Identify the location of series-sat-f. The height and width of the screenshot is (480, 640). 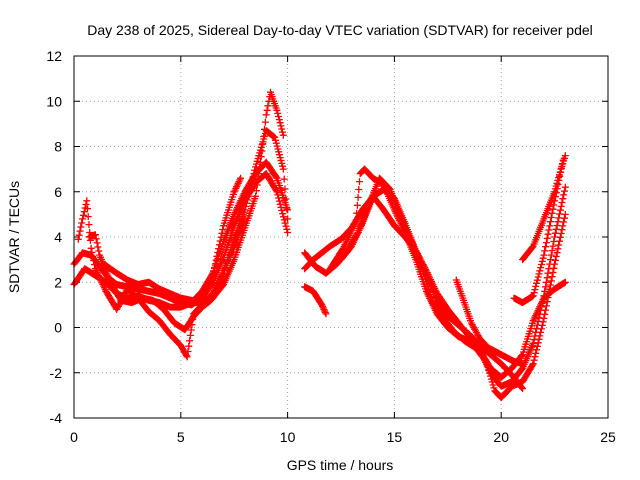
(227, 226).